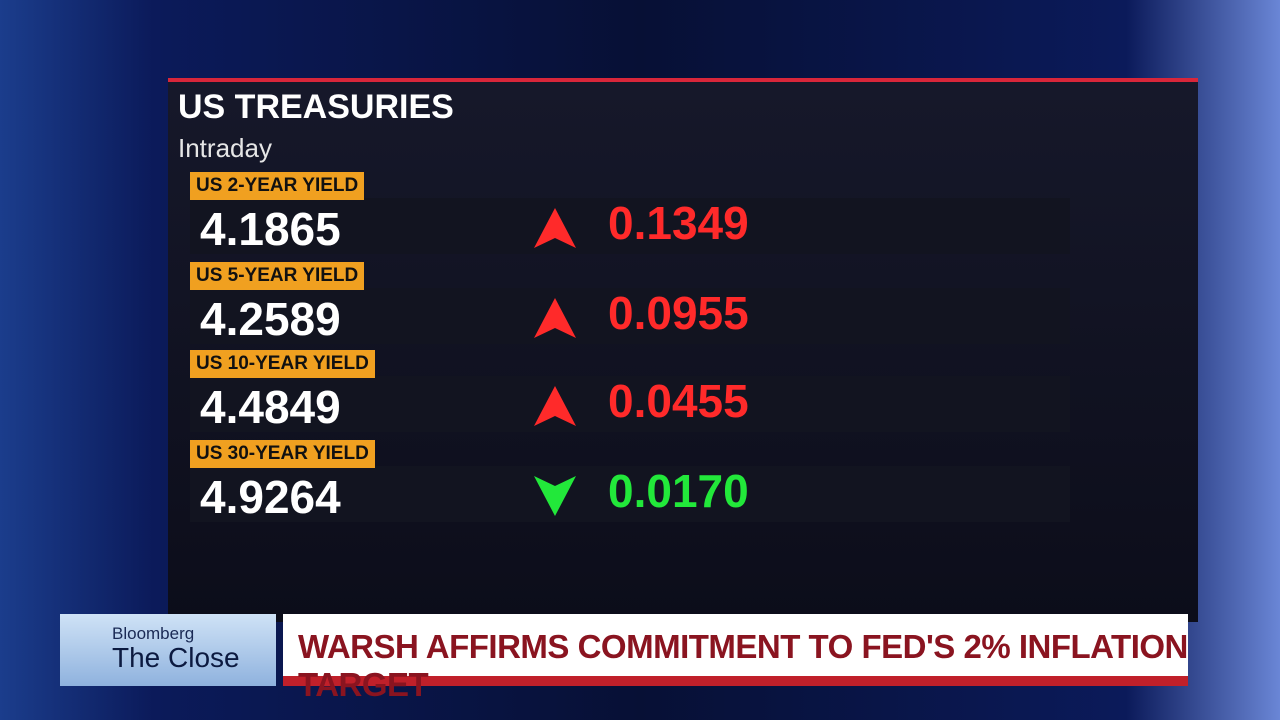 The width and height of the screenshot is (1280, 720). I want to click on change: 0.1349, so click(678, 223).